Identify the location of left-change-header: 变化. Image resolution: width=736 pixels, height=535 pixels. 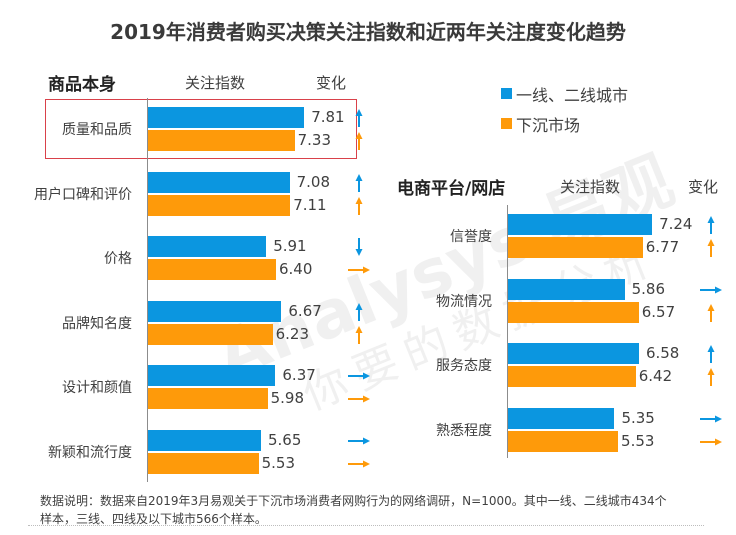
(331, 83).